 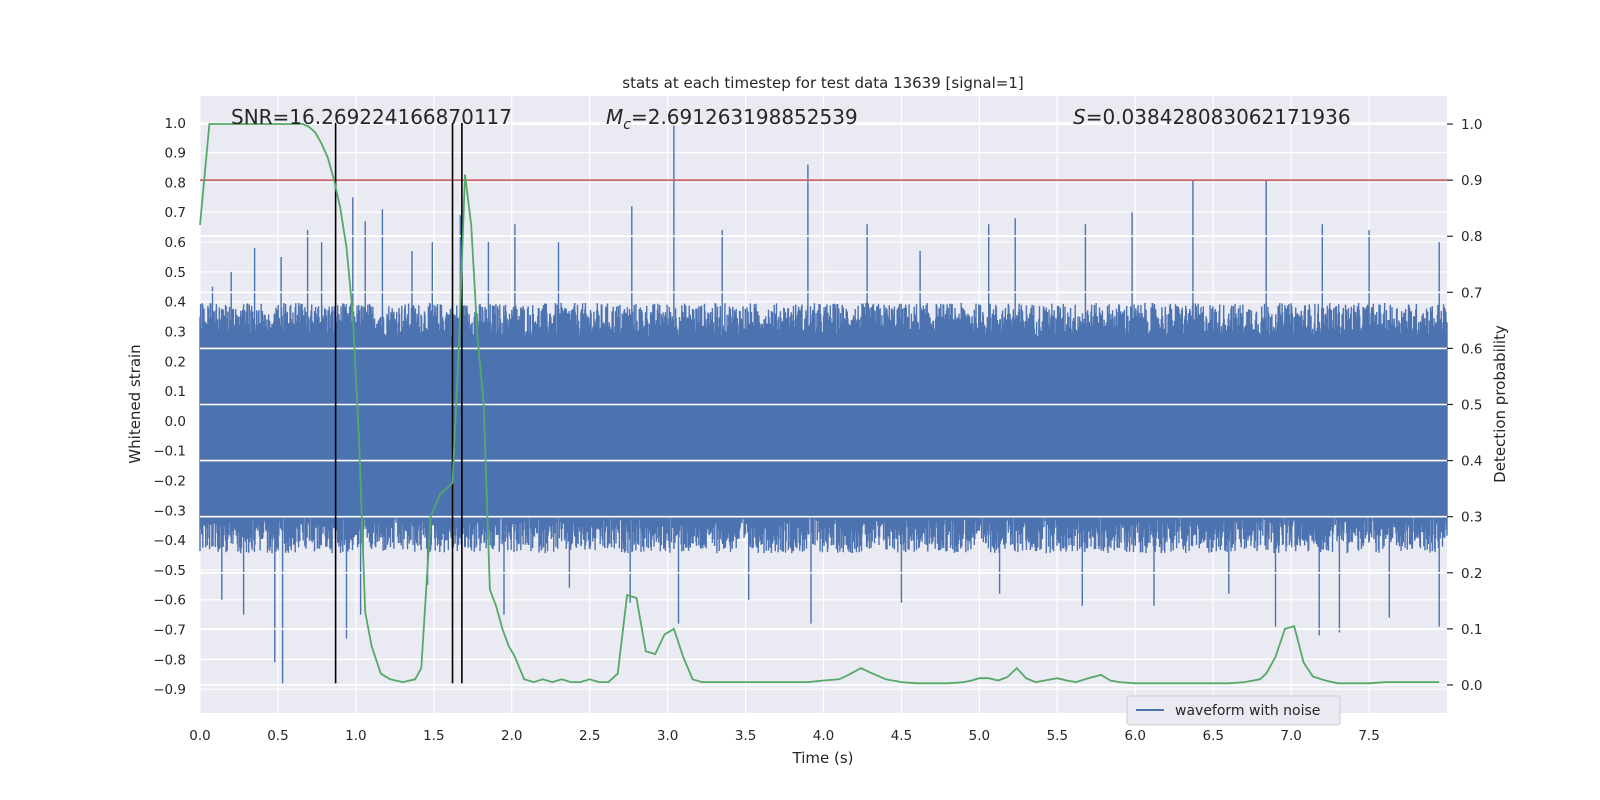 I want to click on x-tick-label: 3.0, so click(x=667, y=736).